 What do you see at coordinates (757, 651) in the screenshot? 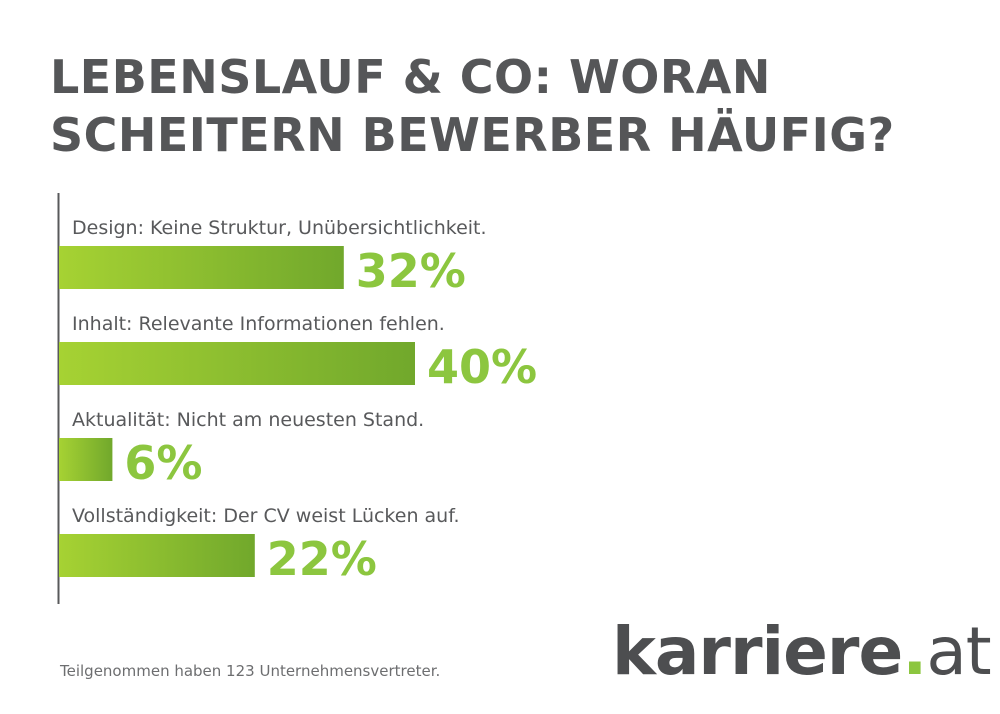
I see `logo-name: karriere` at bounding box center [757, 651].